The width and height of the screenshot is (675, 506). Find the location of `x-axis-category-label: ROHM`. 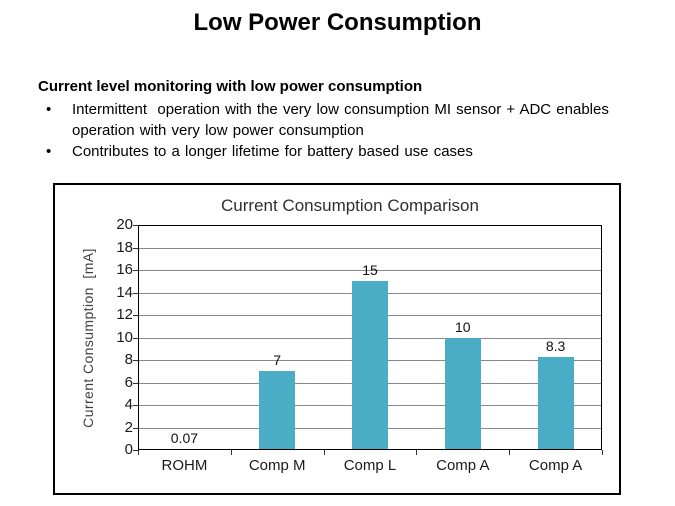

x-axis-category-label: ROHM is located at coordinates (184, 465).